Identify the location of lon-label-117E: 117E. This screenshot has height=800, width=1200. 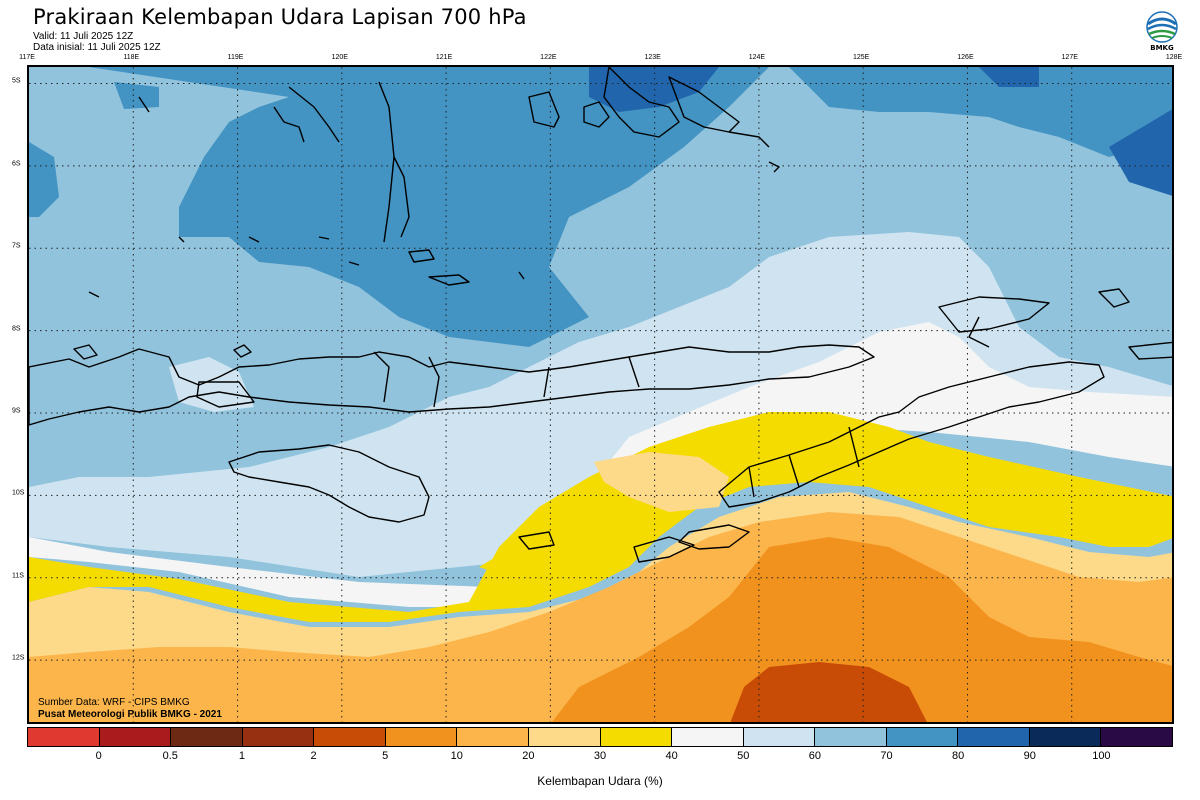
(27, 57).